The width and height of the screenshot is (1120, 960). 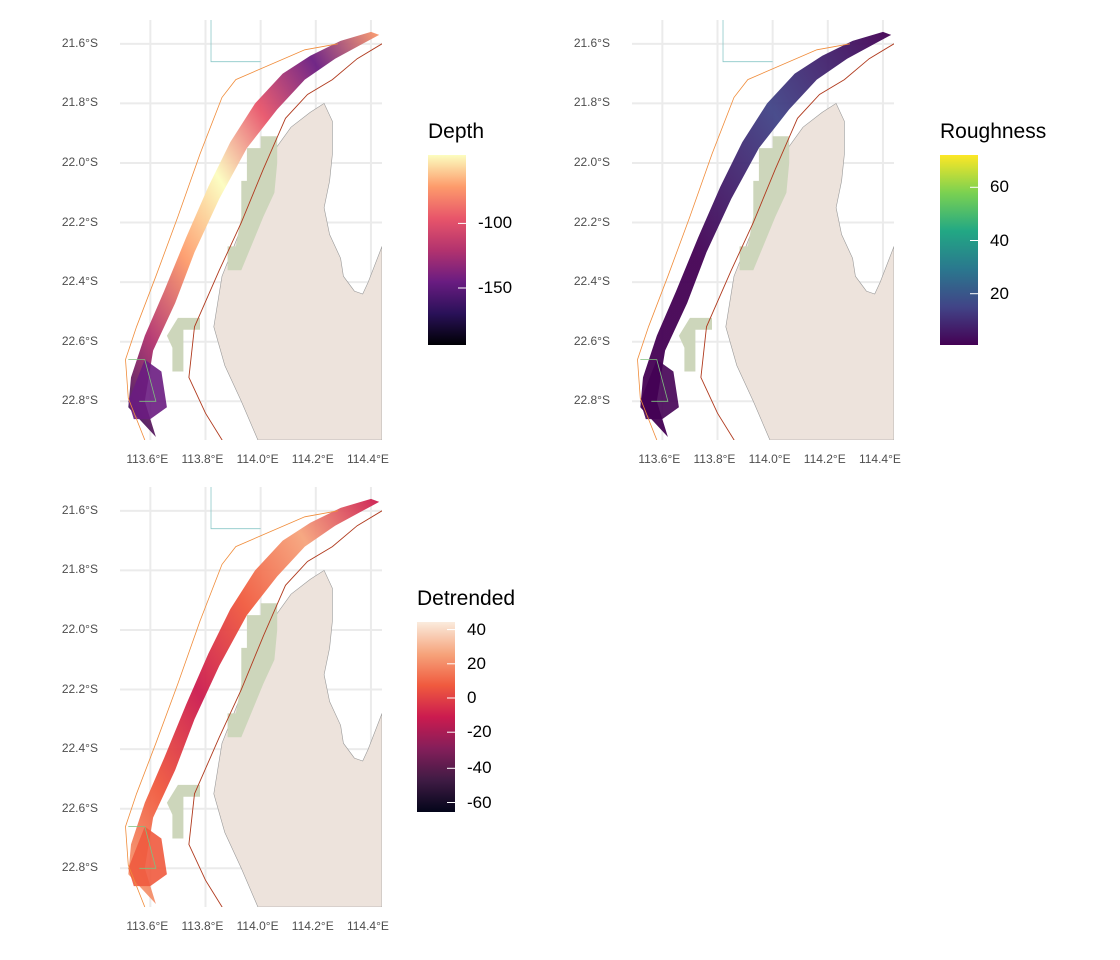 What do you see at coordinates (466, 598) in the screenshot?
I see `legend-title: Detrended` at bounding box center [466, 598].